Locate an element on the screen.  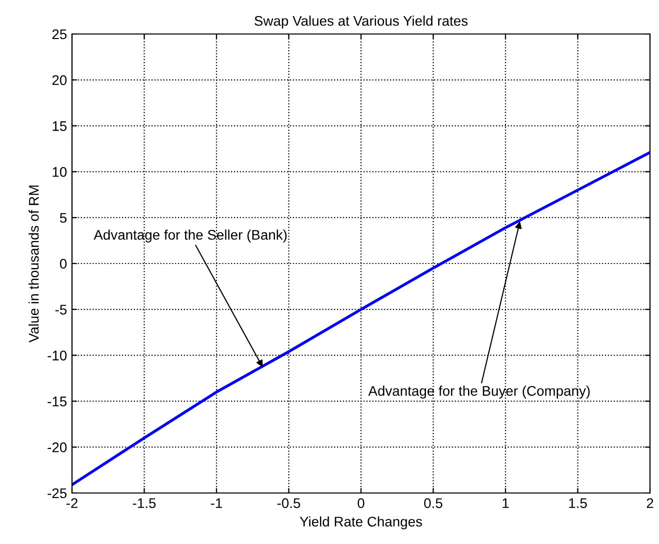
x-tick-label: 2 is located at coordinates (650, 503).